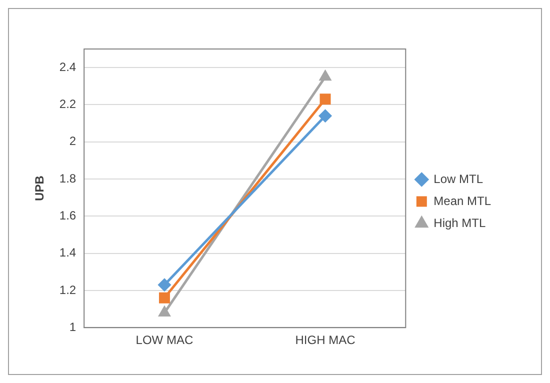 The height and width of the screenshot is (383, 550). Describe the element at coordinates (67, 215) in the screenshot. I see `y-tick-label: 1.6` at that location.